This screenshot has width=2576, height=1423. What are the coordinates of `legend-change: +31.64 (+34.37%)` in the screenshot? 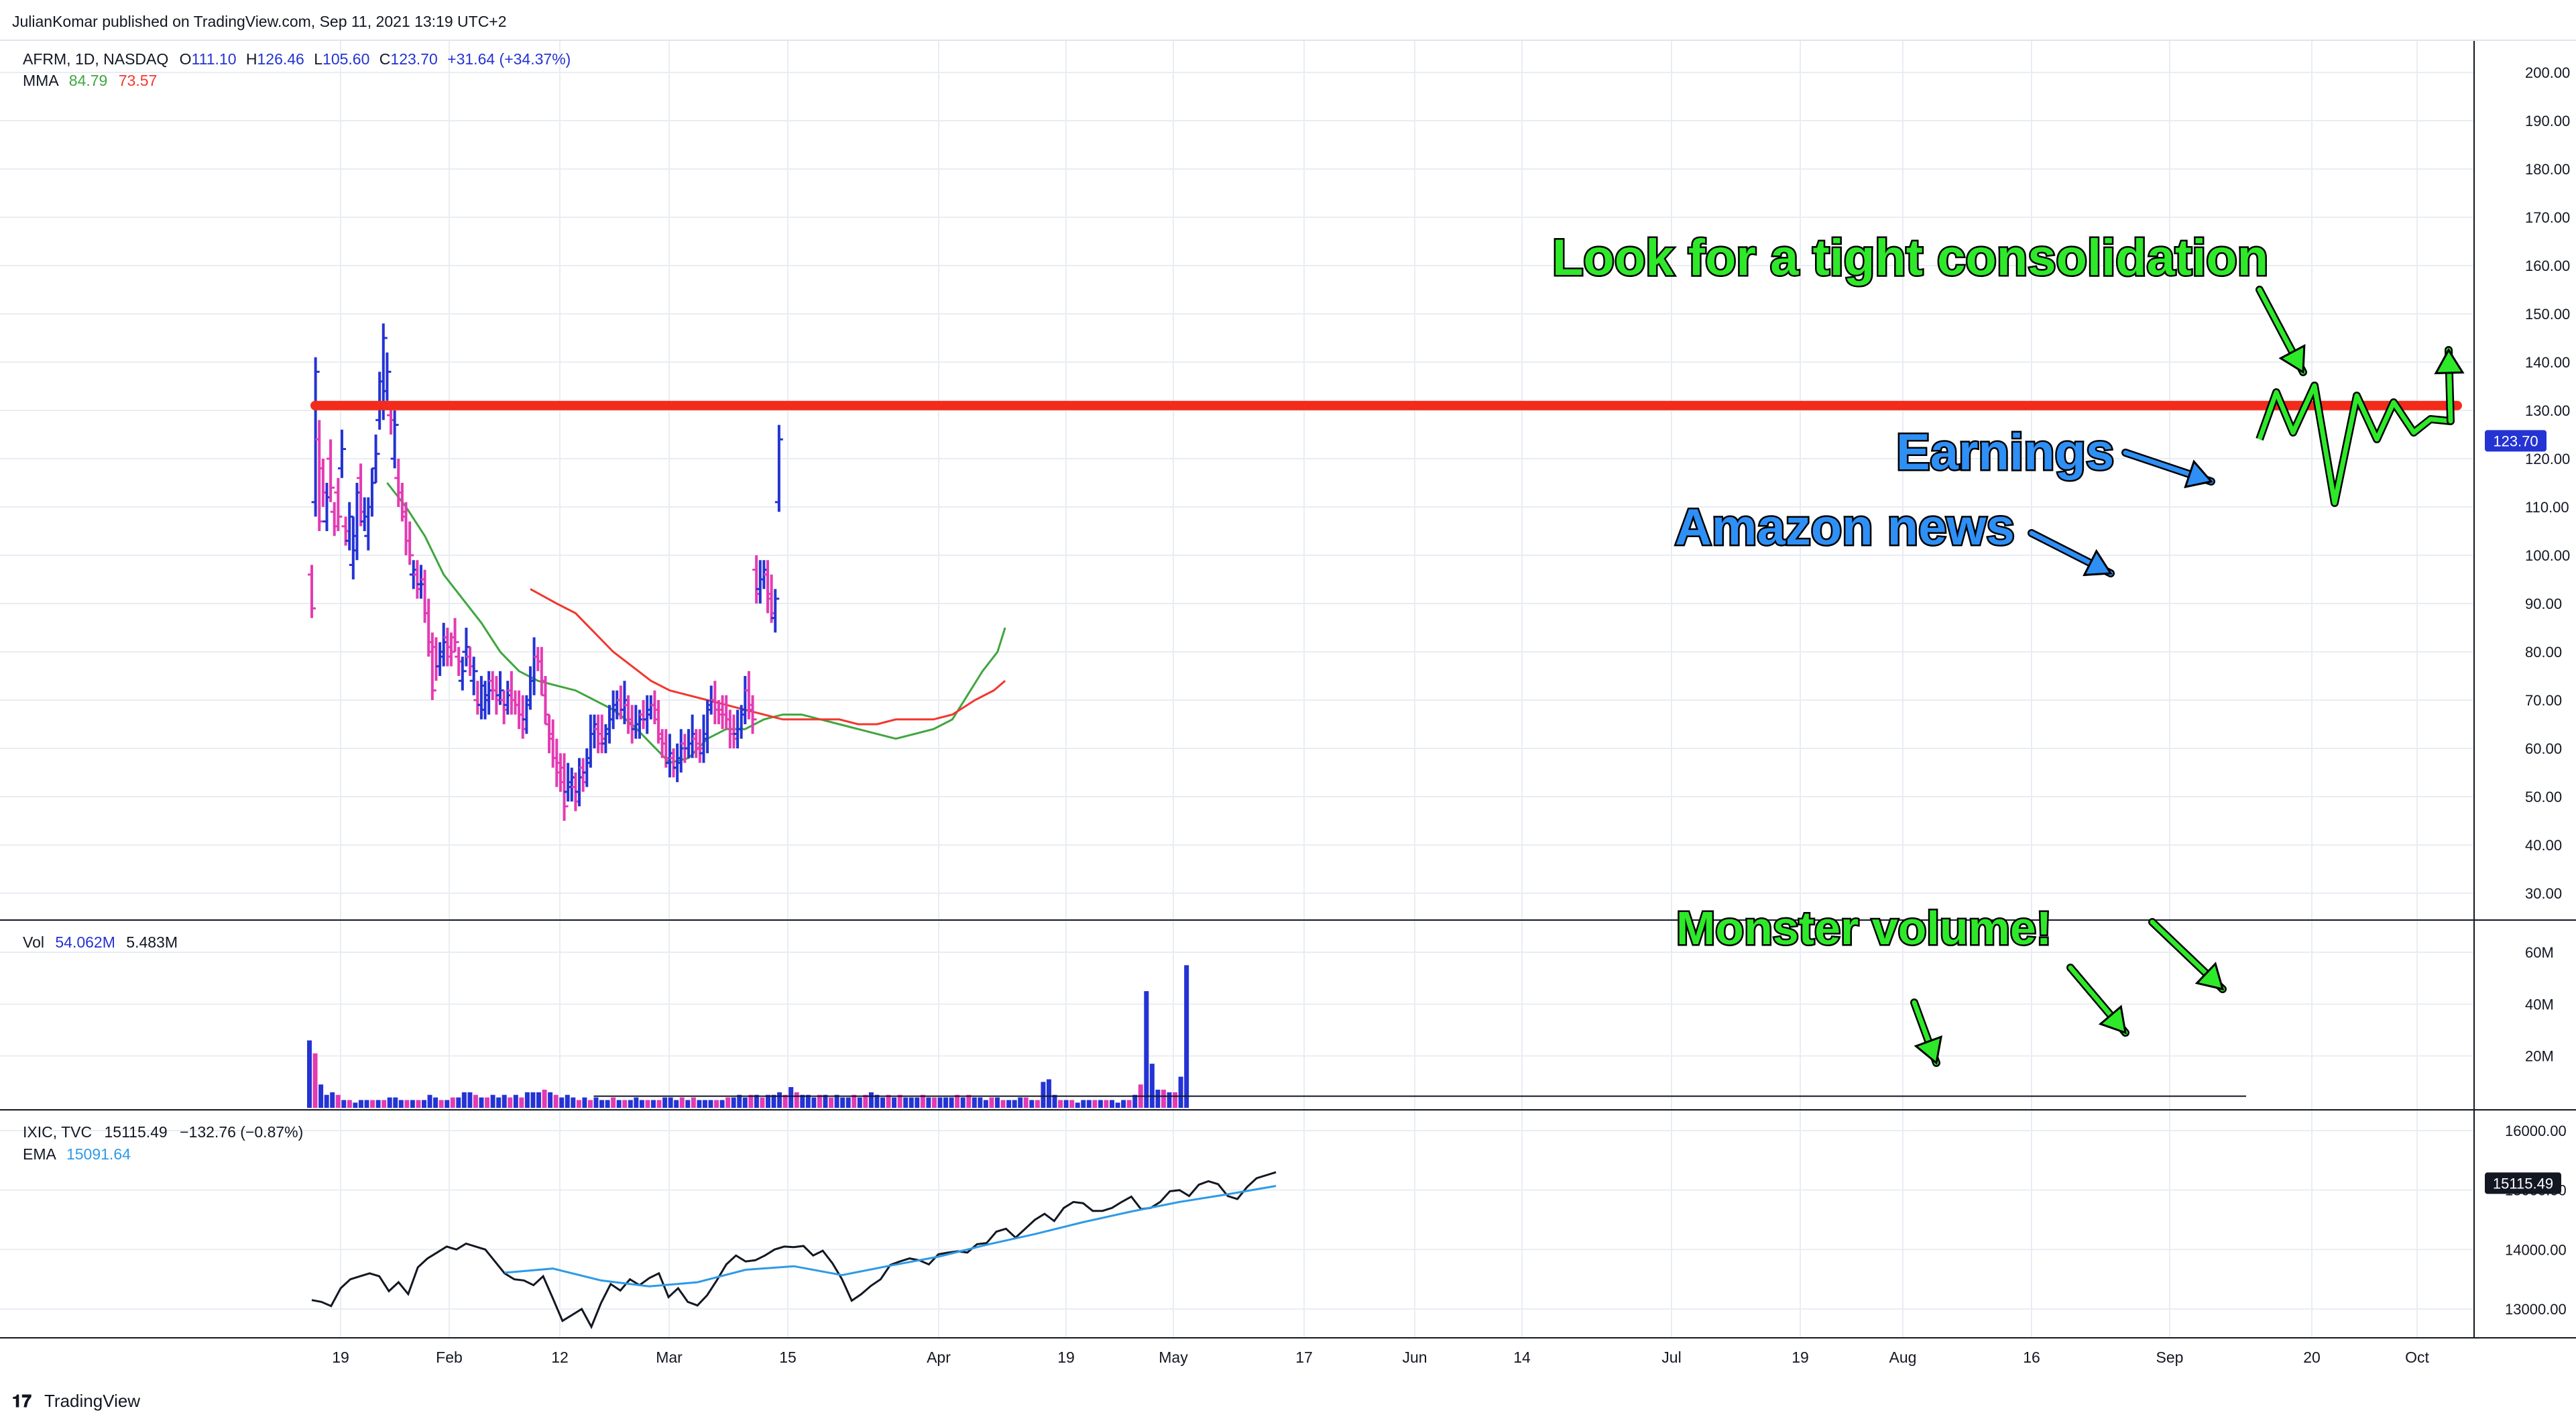 It's located at (509, 59).